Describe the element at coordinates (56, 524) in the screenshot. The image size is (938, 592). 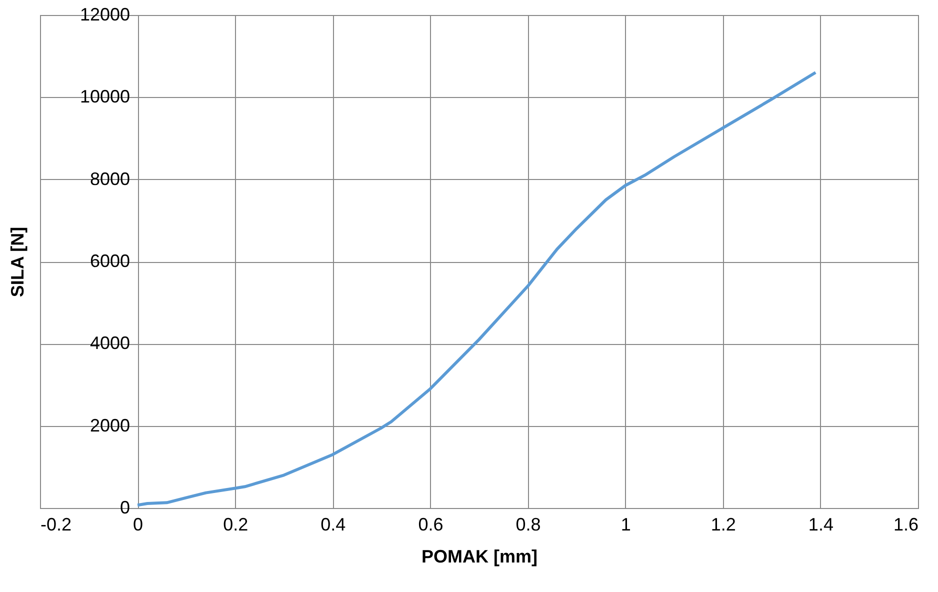
I see `x-tick-label: -0.2` at that location.